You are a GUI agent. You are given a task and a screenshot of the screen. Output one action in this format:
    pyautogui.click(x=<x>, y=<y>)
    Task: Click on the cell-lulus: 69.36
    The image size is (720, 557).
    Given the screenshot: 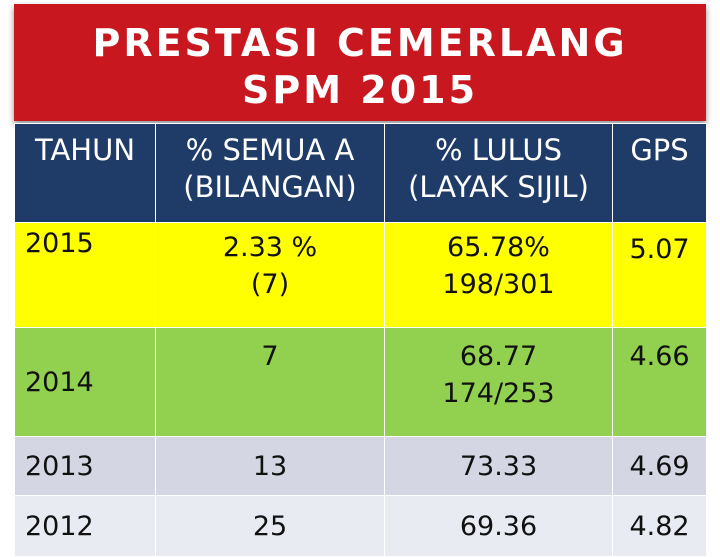 What is the action you would take?
    pyautogui.click(x=498, y=526)
    